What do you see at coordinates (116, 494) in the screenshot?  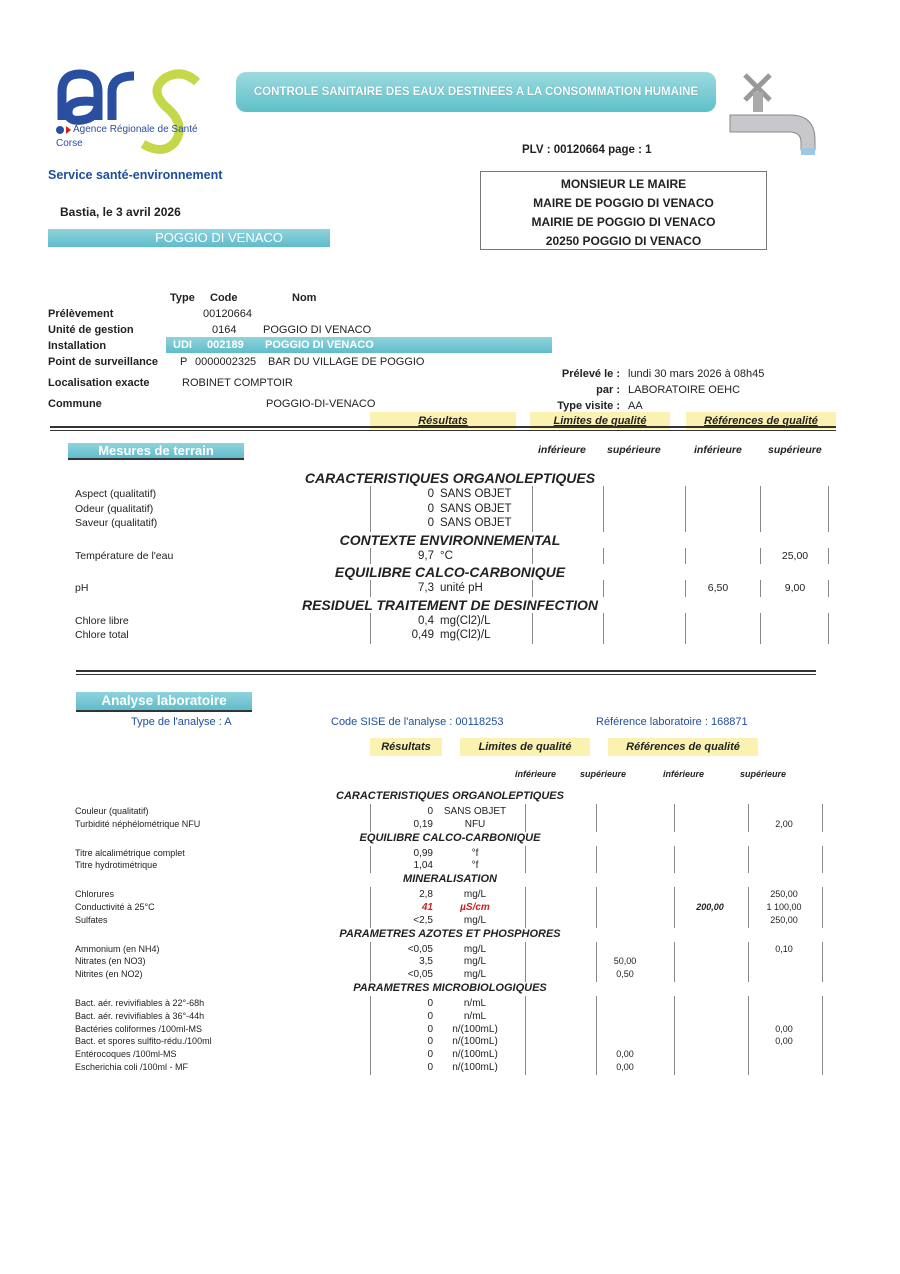 I see `row-label: Aspect (qualitatif)` at bounding box center [116, 494].